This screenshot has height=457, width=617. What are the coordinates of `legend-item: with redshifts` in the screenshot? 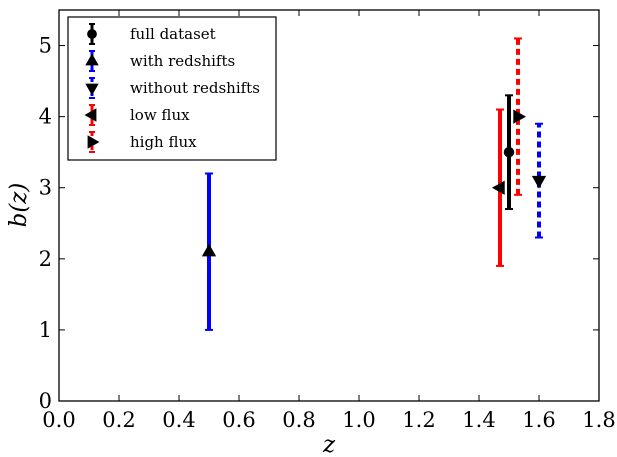 It's located at (160, 61).